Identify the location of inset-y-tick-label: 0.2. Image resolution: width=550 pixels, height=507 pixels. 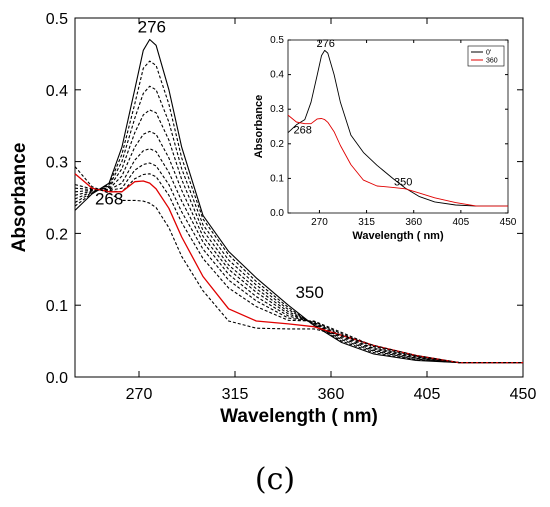
(277, 144).